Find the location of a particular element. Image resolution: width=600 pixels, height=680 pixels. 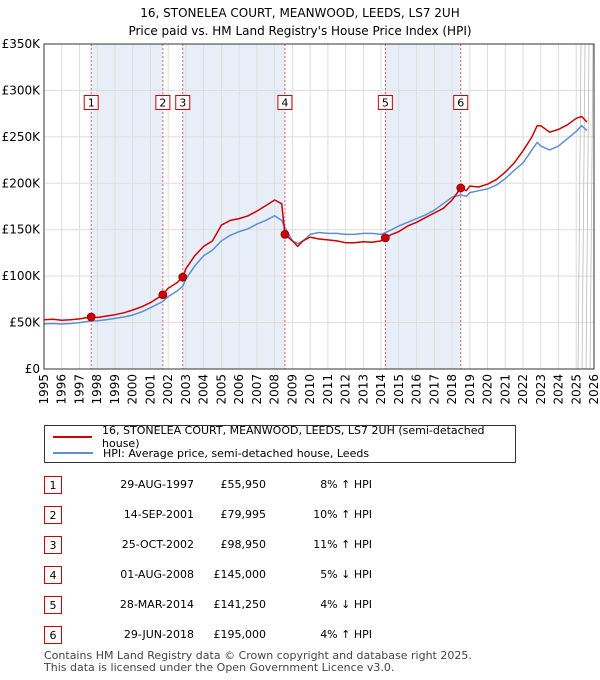

x-tick-label: 2025 is located at coordinates (576, 389).